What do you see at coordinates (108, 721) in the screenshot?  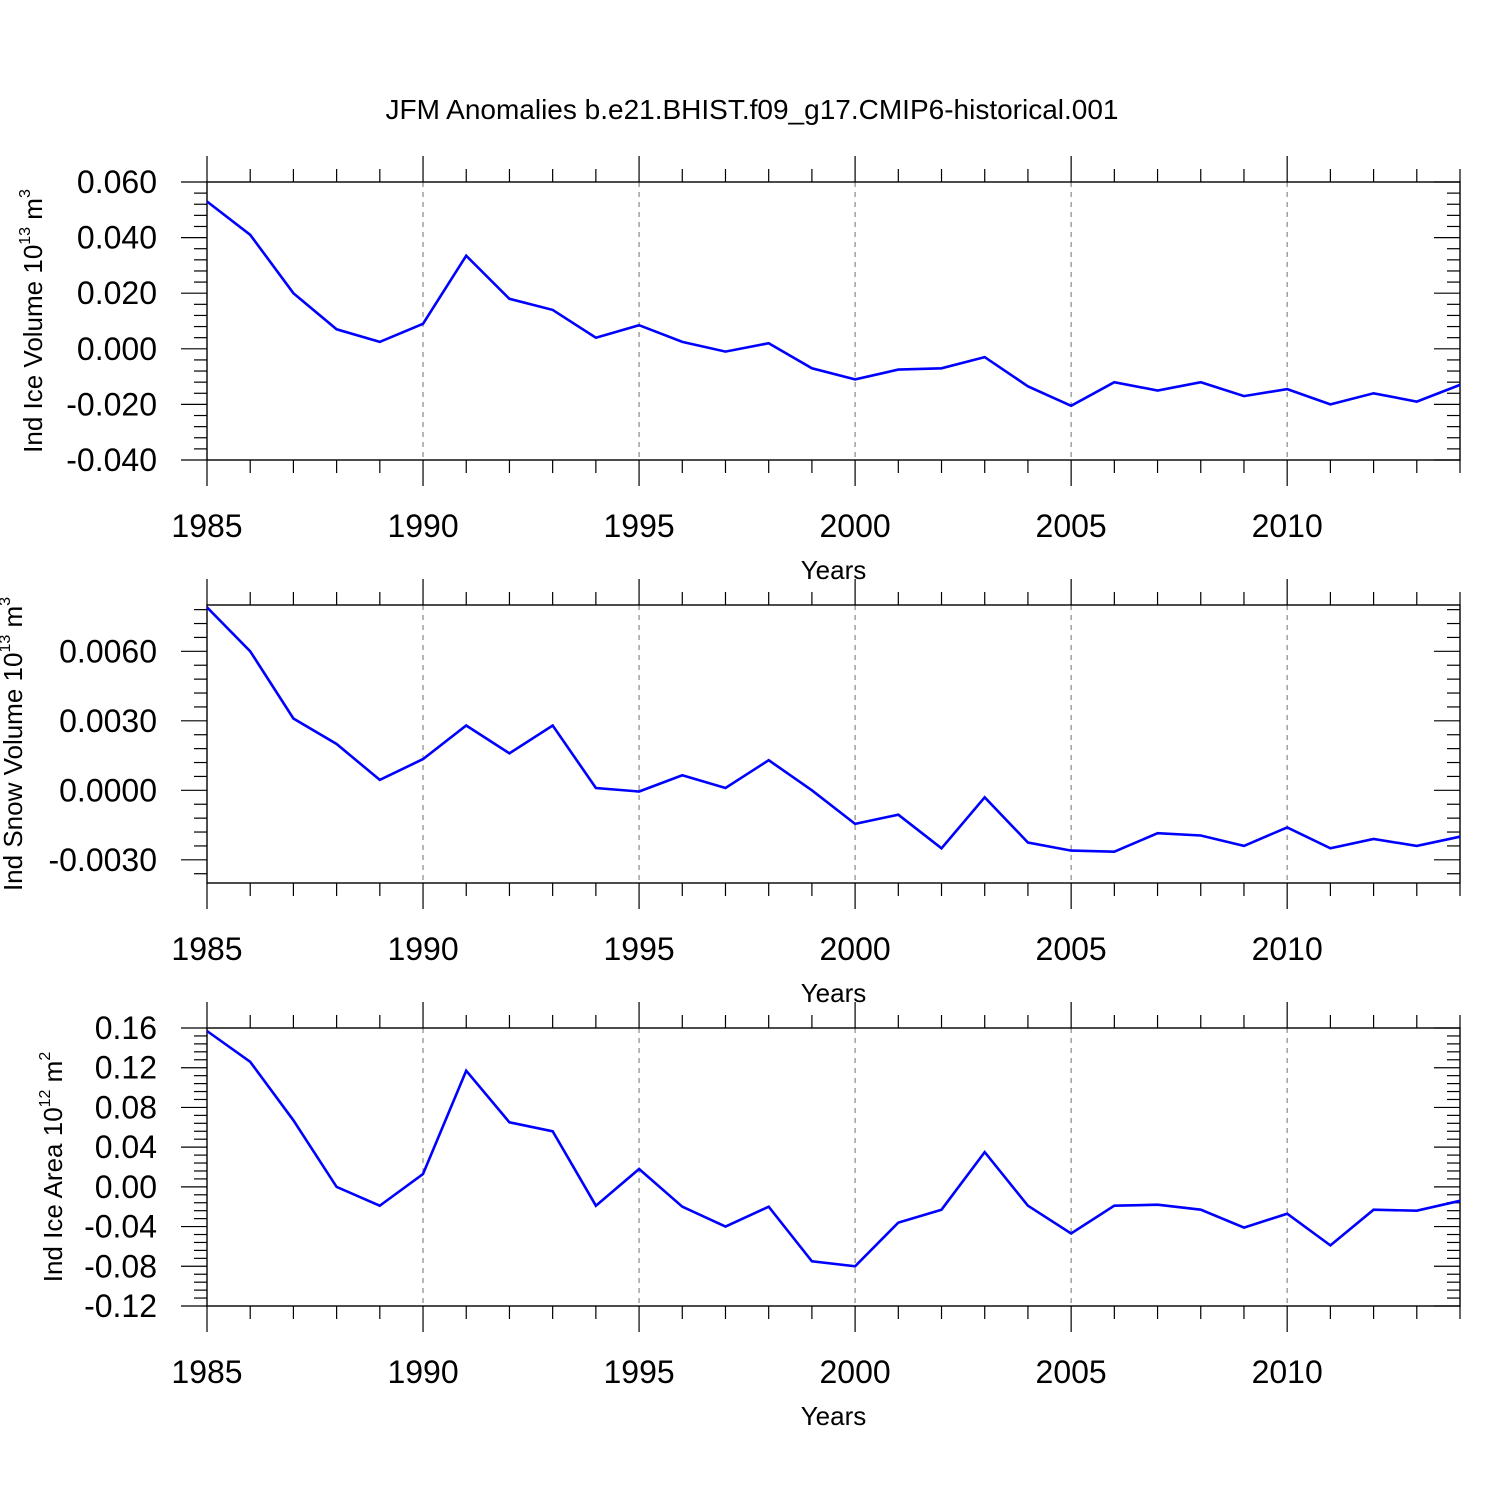 I see `y-tick-label: 0.0030` at bounding box center [108, 721].